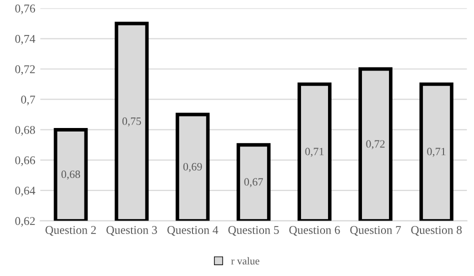 This screenshot has height=276, width=474. What do you see at coordinates (25, 191) in the screenshot?
I see `y-tick-label: 0,64` at bounding box center [25, 191].